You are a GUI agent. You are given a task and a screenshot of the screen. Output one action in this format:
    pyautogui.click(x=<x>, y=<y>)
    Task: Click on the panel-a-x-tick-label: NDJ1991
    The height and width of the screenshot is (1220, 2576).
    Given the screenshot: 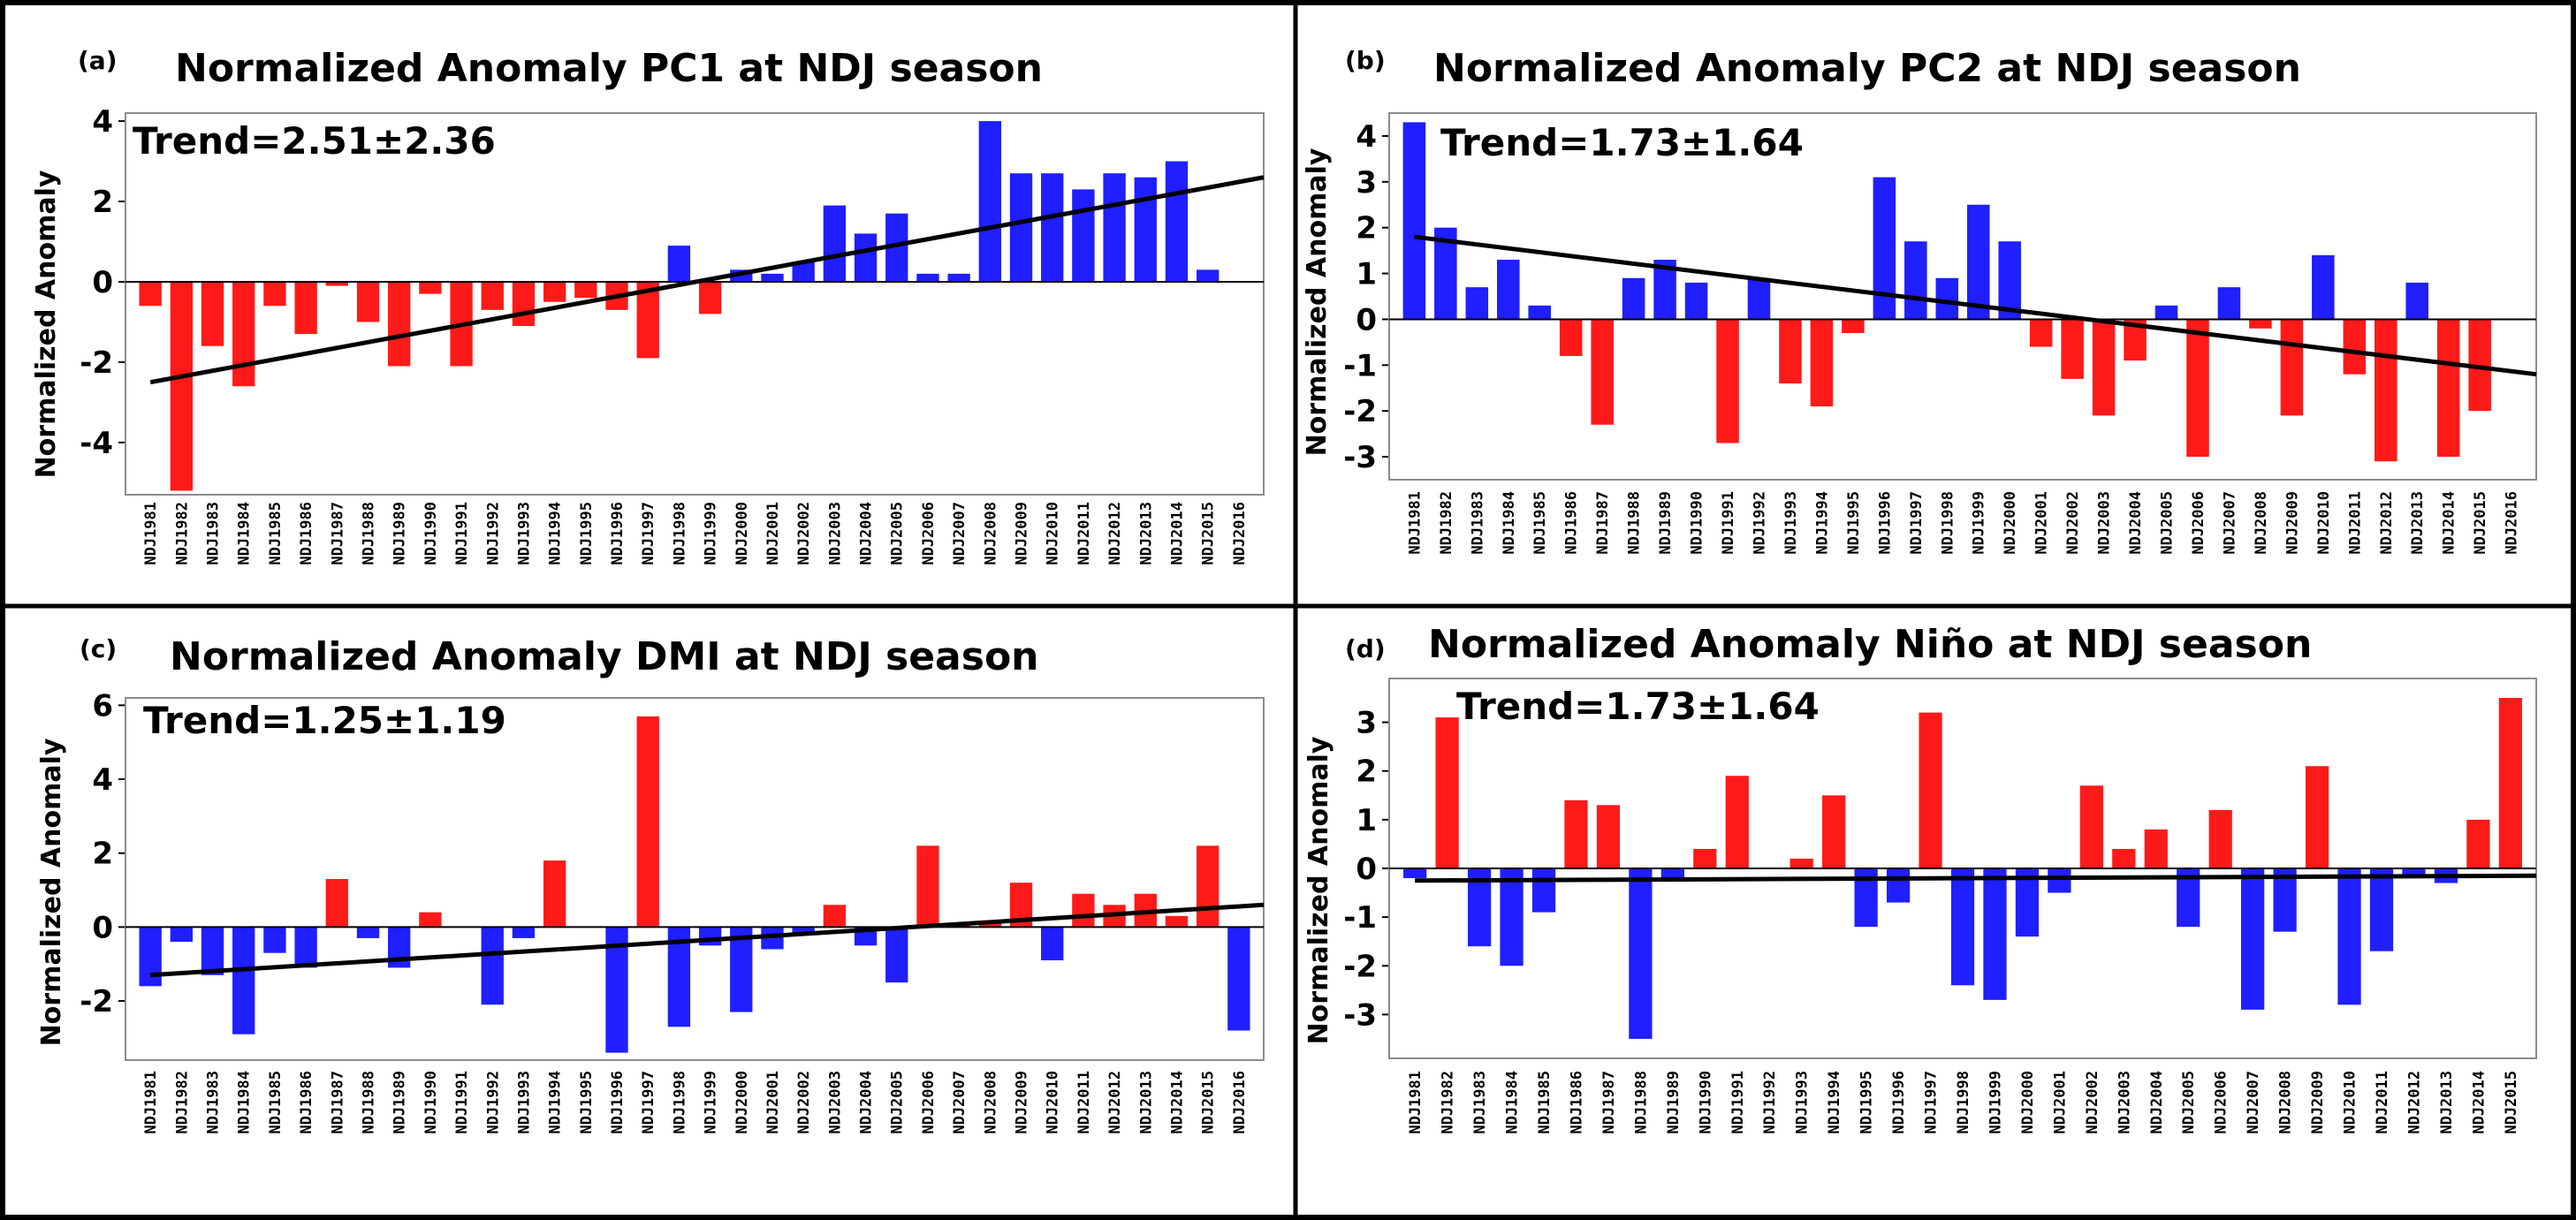 What is the action you would take?
    pyautogui.click(x=462, y=533)
    